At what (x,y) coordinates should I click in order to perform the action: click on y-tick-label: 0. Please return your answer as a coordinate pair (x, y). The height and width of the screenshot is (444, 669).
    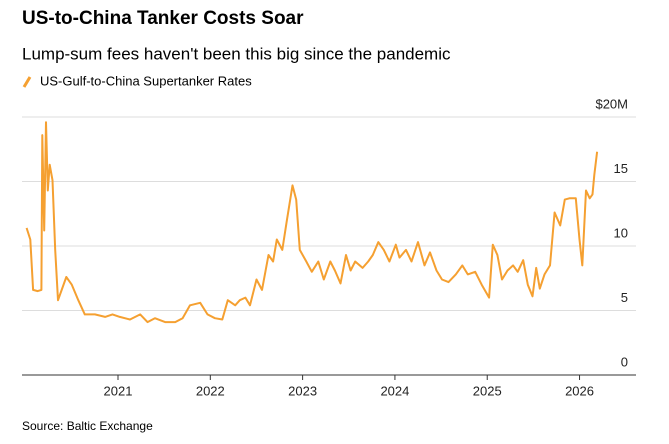
    Looking at the image, I should click on (624, 361).